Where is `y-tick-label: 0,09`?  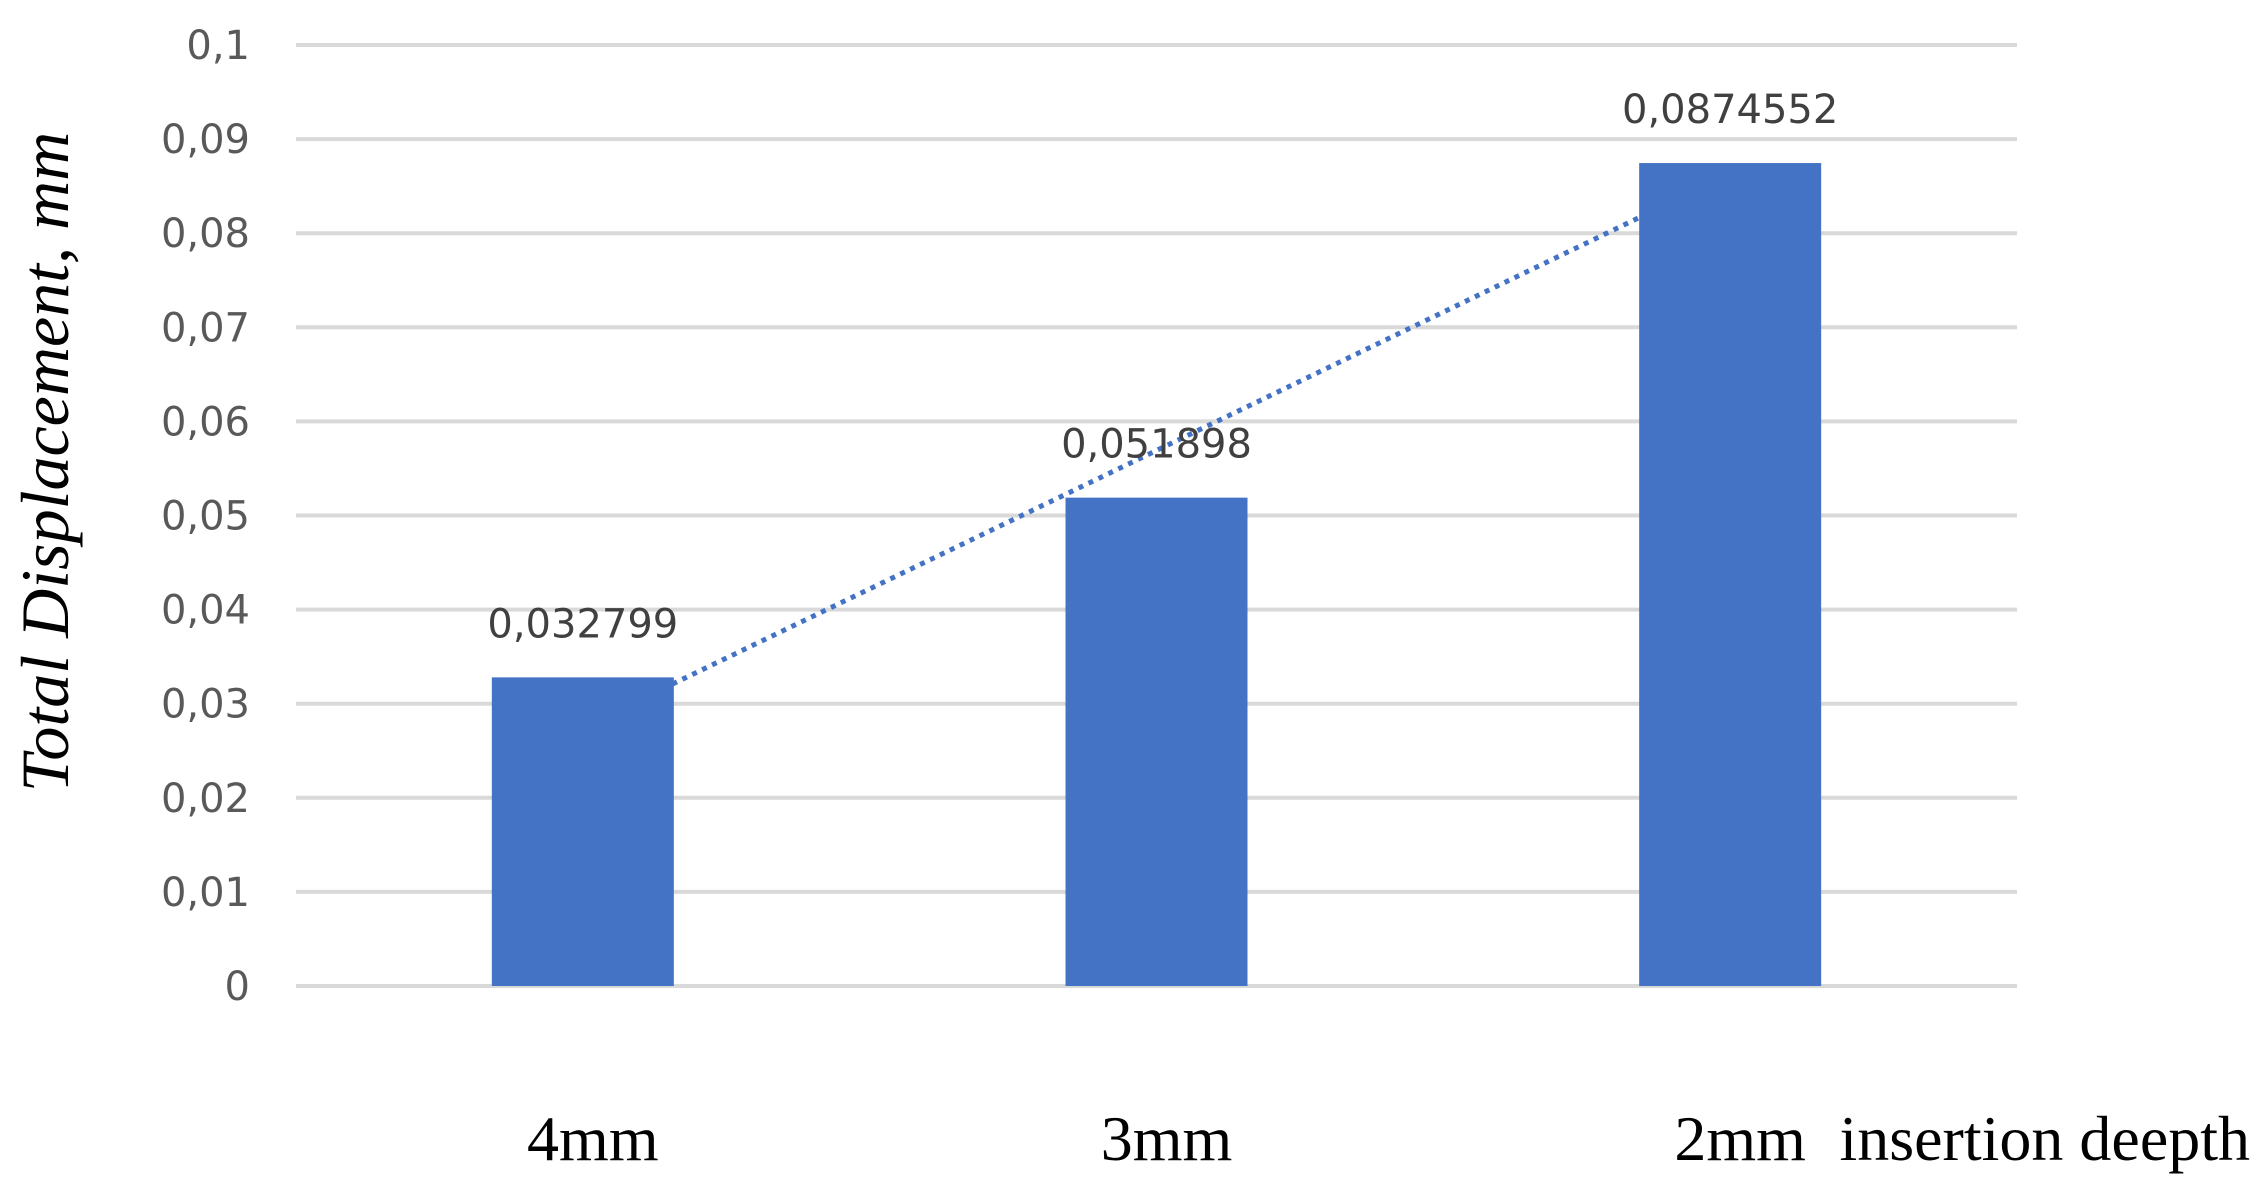
y-tick-label: 0,09 is located at coordinates (205, 140).